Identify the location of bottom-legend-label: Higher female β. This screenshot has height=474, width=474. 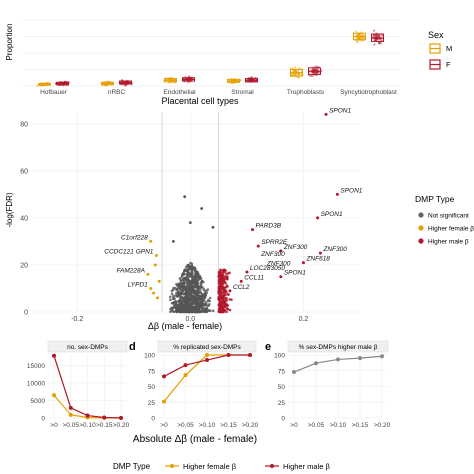
(210, 466).